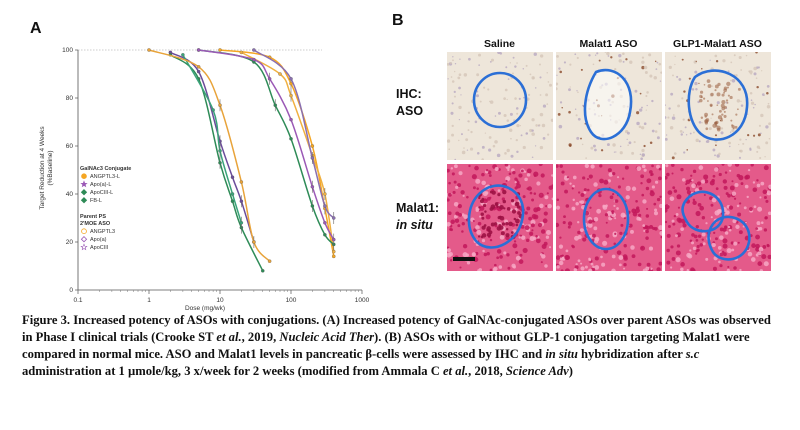 The image size is (800, 430). Describe the element at coordinates (485, 211) in the screenshot. I see `islet-nucleus` at that location.